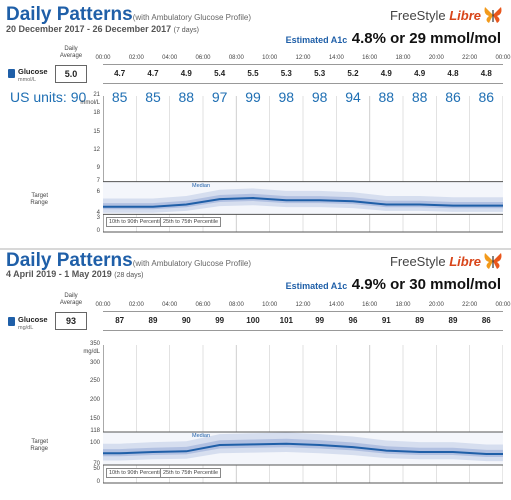  What do you see at coordinates (71, 321) in the screenshot?
I see `daily-average-value: 93` at bounding box center [71, 321].